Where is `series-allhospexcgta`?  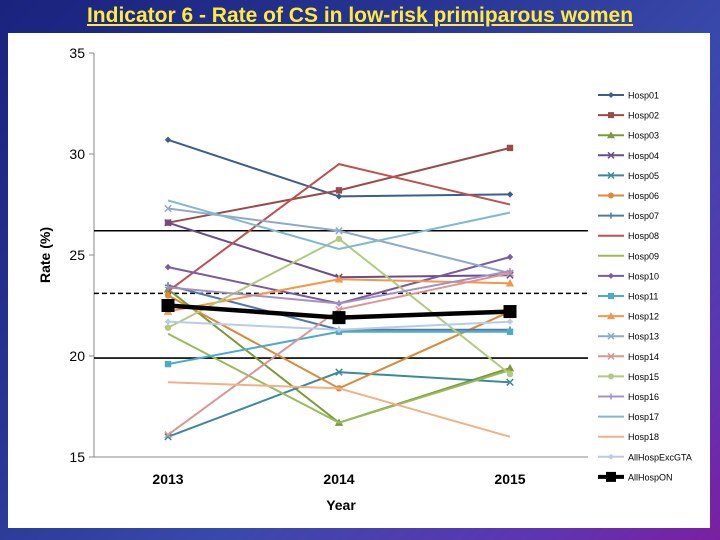
series-allhospexcgta is located at coordinates (339, 325).